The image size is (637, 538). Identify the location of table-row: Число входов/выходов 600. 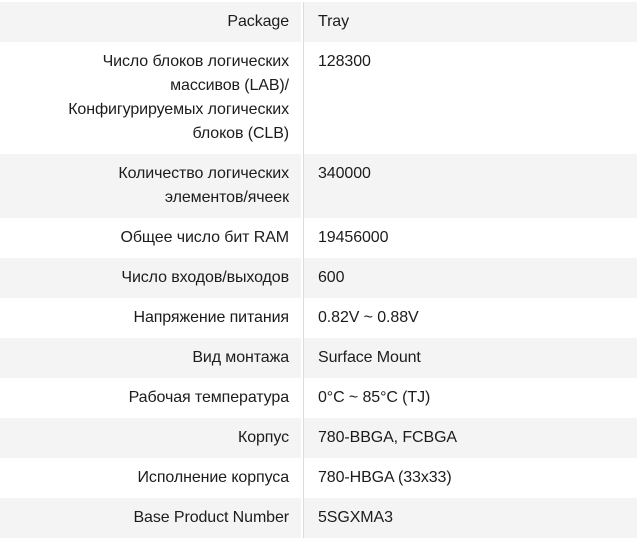
(318, 278).